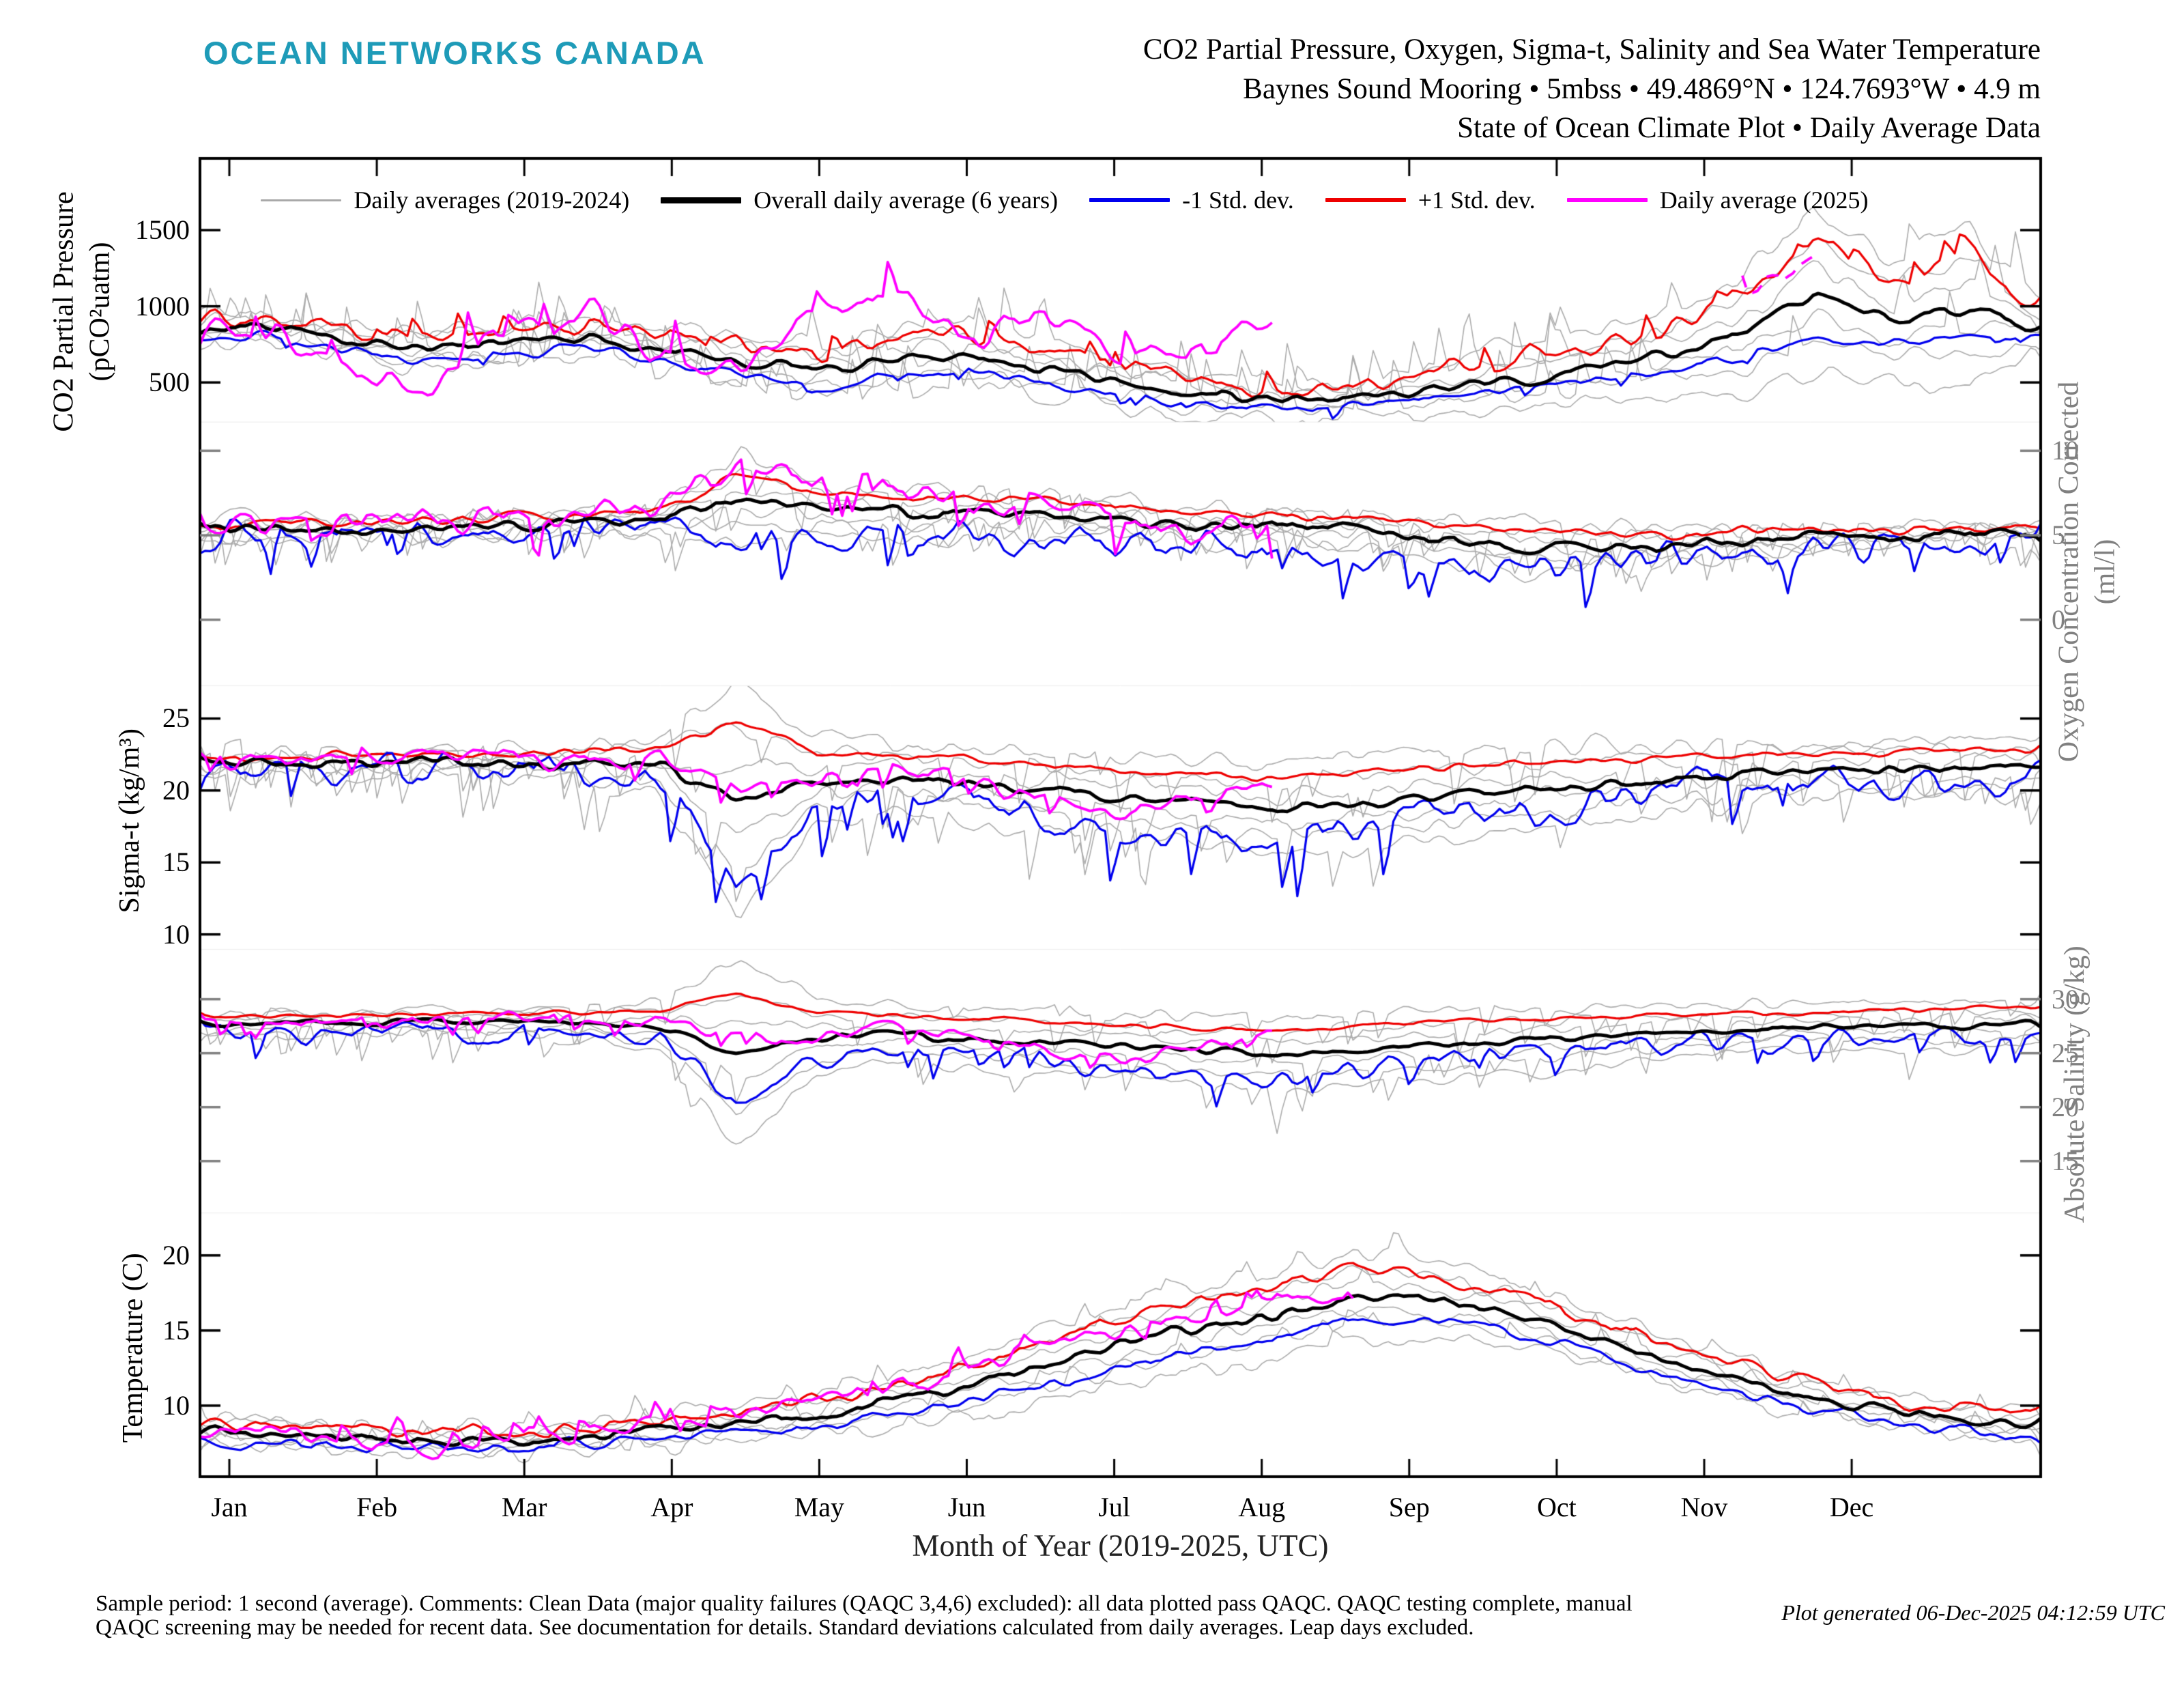 This screenshot has height=1689, width=2184. I want to click on x-tick-label-jul: Jul, so click(1114, 1507).